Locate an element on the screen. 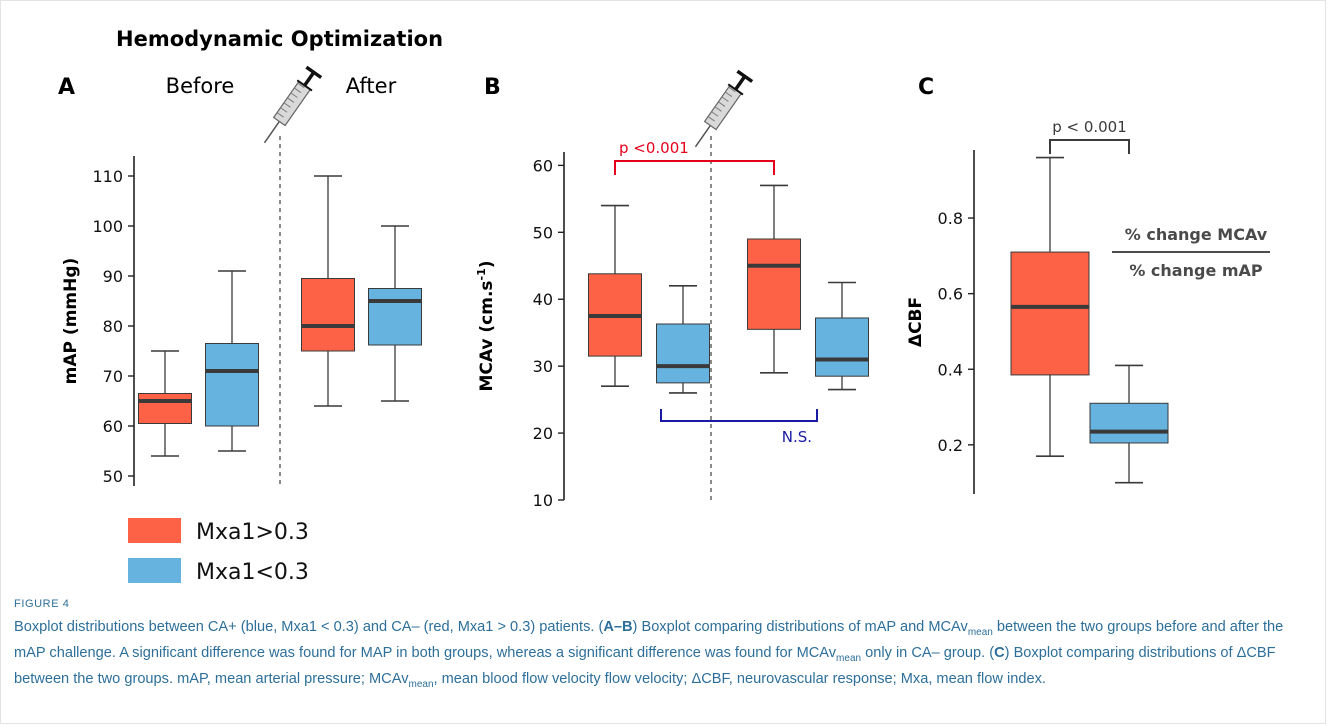 Image resolution: width=1328 pixels, height=726 pixels. caption-panel-ref: C is located at coordinates (999, 652).